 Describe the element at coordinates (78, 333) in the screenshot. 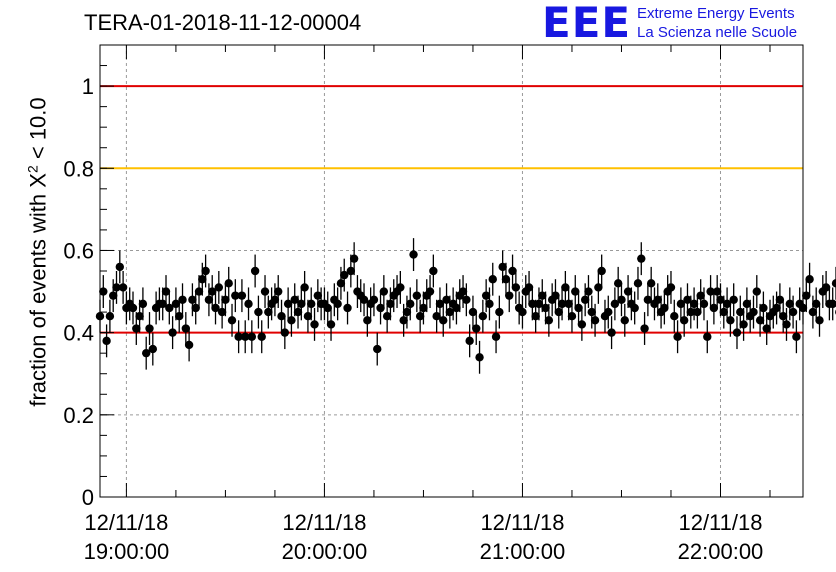

I see `y-tick-label: 0.4` at that location.